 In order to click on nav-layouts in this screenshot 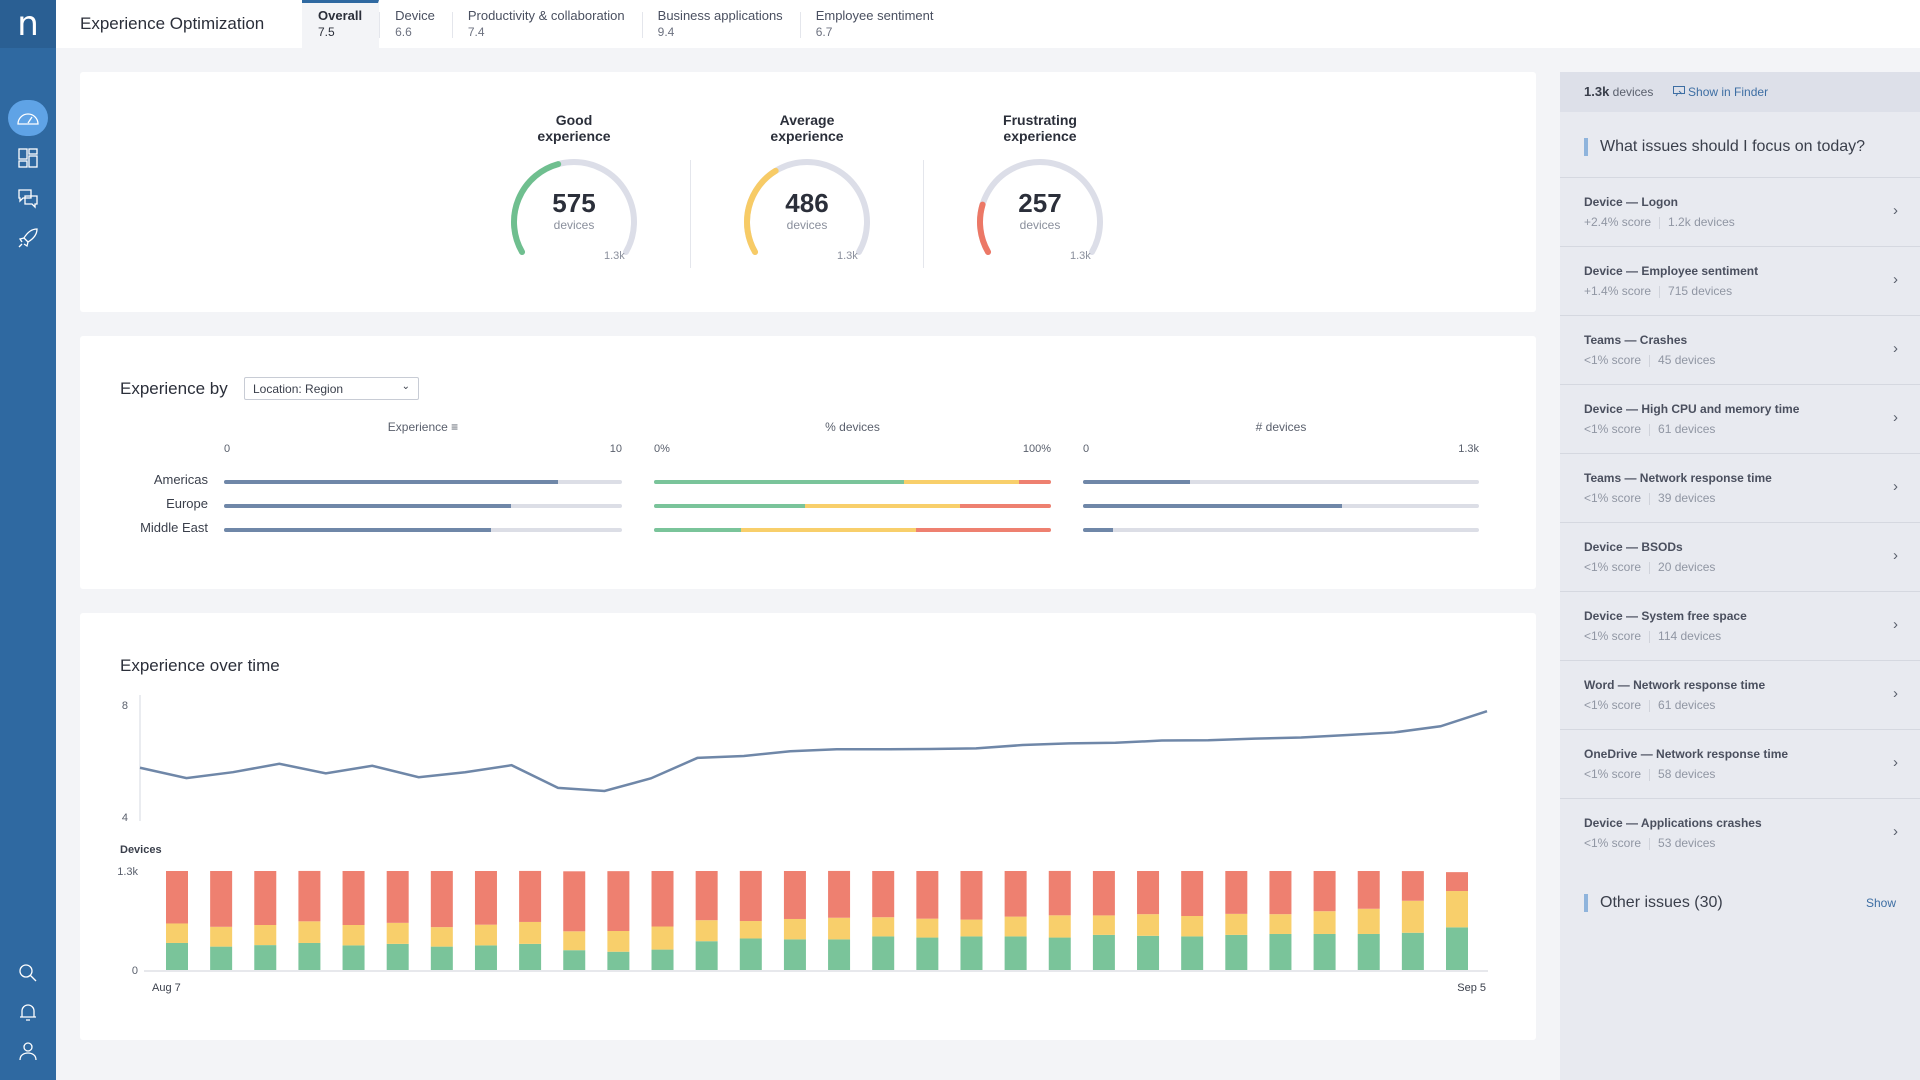, I will do `click(28, 158)`.